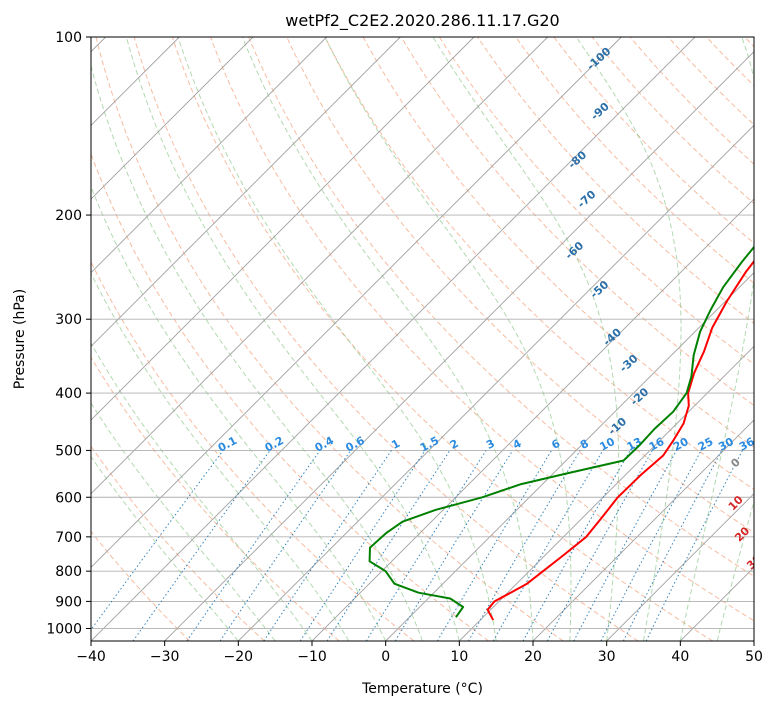 Image resolution: width=775 pixels, height=708 pixels. What do you see at coordinates (68, 538) in the screenshot?
I see `y-tick-label: 700` at bounding box center [68, 538].